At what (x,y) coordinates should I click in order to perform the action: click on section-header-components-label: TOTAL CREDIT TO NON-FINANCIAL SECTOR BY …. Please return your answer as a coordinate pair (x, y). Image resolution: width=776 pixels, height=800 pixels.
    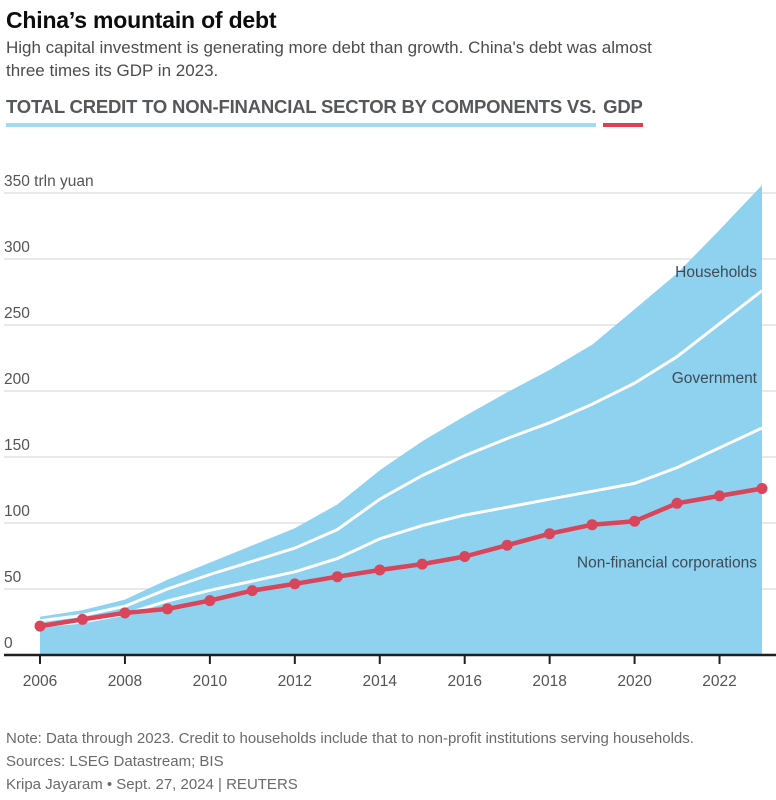
    Looking at the image, I should click on (301, 111).